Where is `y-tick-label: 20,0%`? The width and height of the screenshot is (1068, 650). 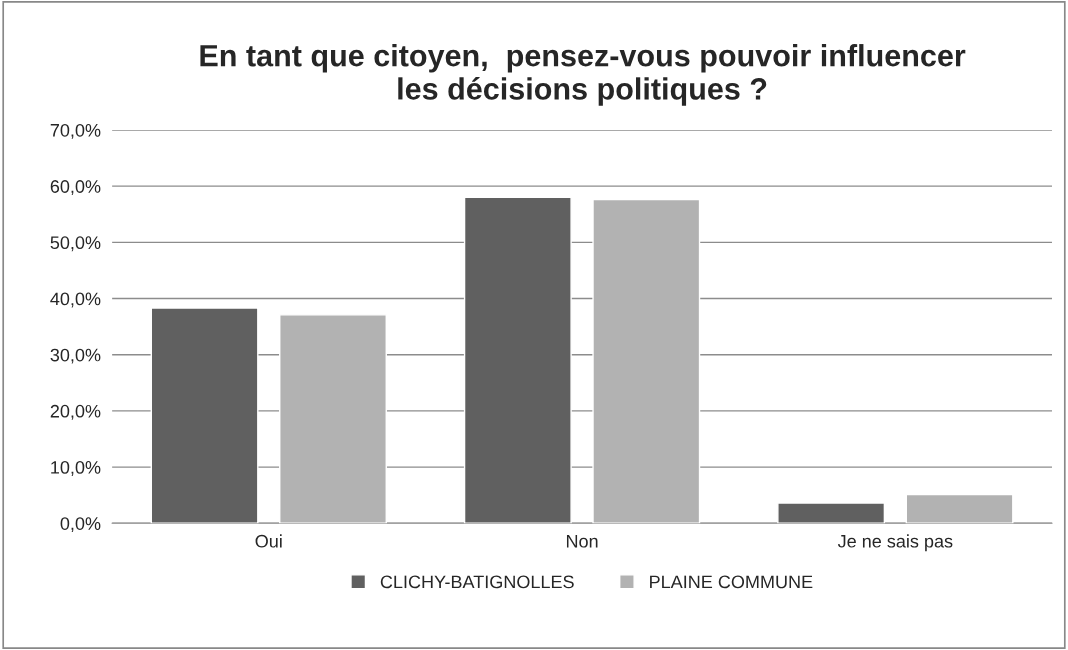
y-tick-label: 20,0% is located at coordinates (75, 412).